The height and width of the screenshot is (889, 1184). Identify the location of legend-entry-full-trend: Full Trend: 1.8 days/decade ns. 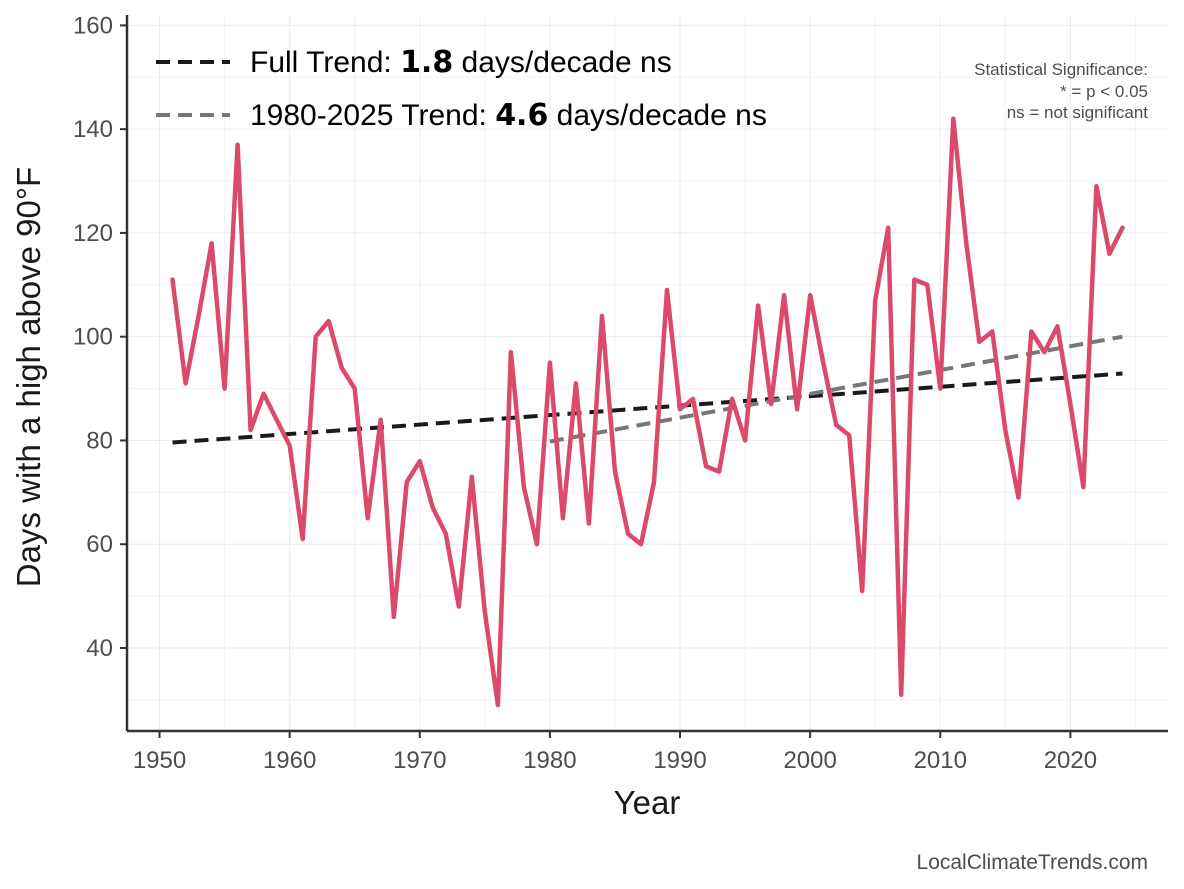
(461, 62).